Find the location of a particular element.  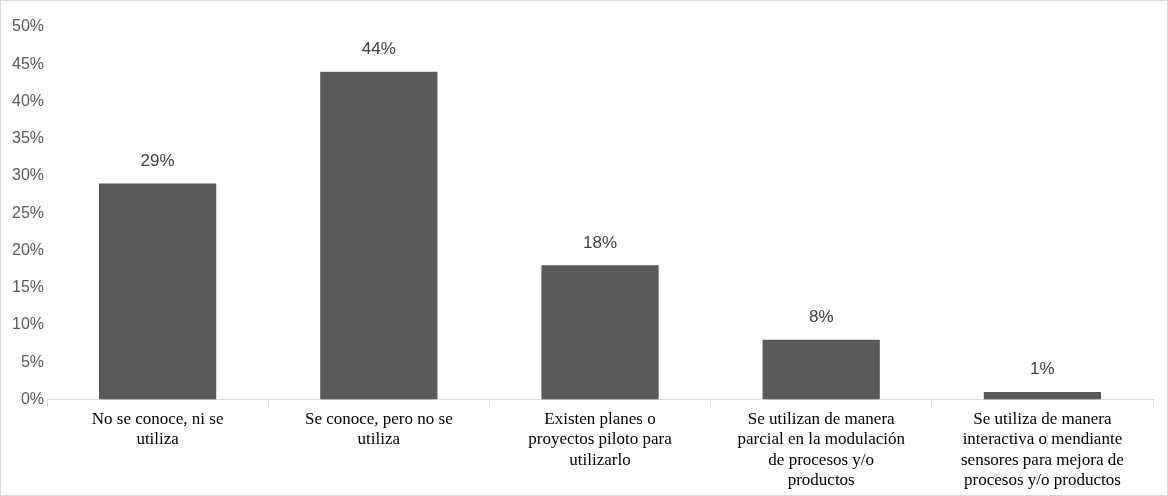

x-tick-label: Se utilizan de manera parcial en la modulación de procesos y/o productos is located at coordinates (821, 449).